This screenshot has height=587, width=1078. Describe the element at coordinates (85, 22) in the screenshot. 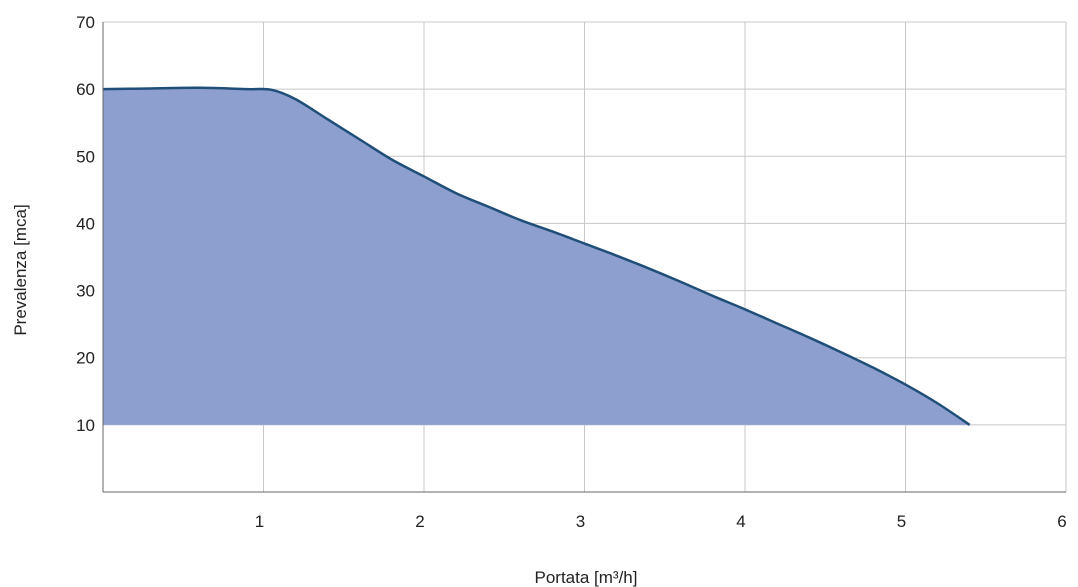

I see `y-tick-label-70: 70` at that location.